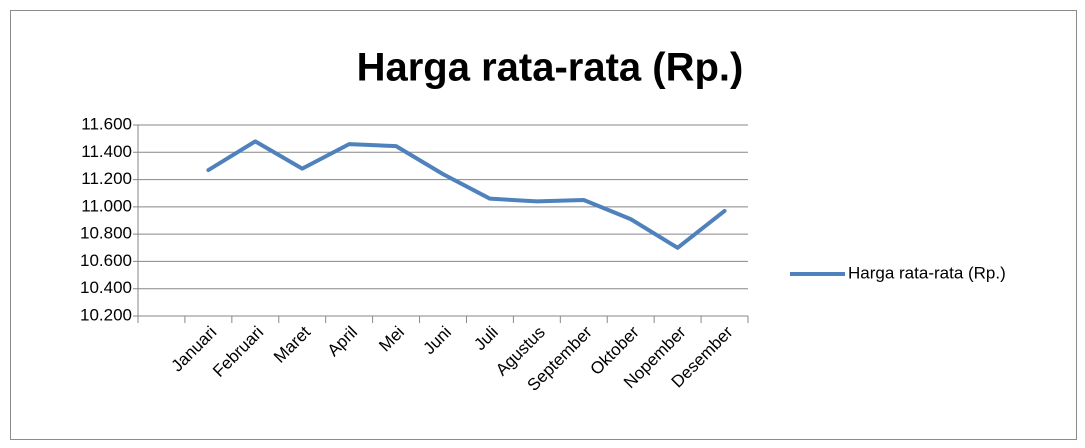  I want to click on legend-label: Harga rata-rata (Rp.), so click(927, 272).